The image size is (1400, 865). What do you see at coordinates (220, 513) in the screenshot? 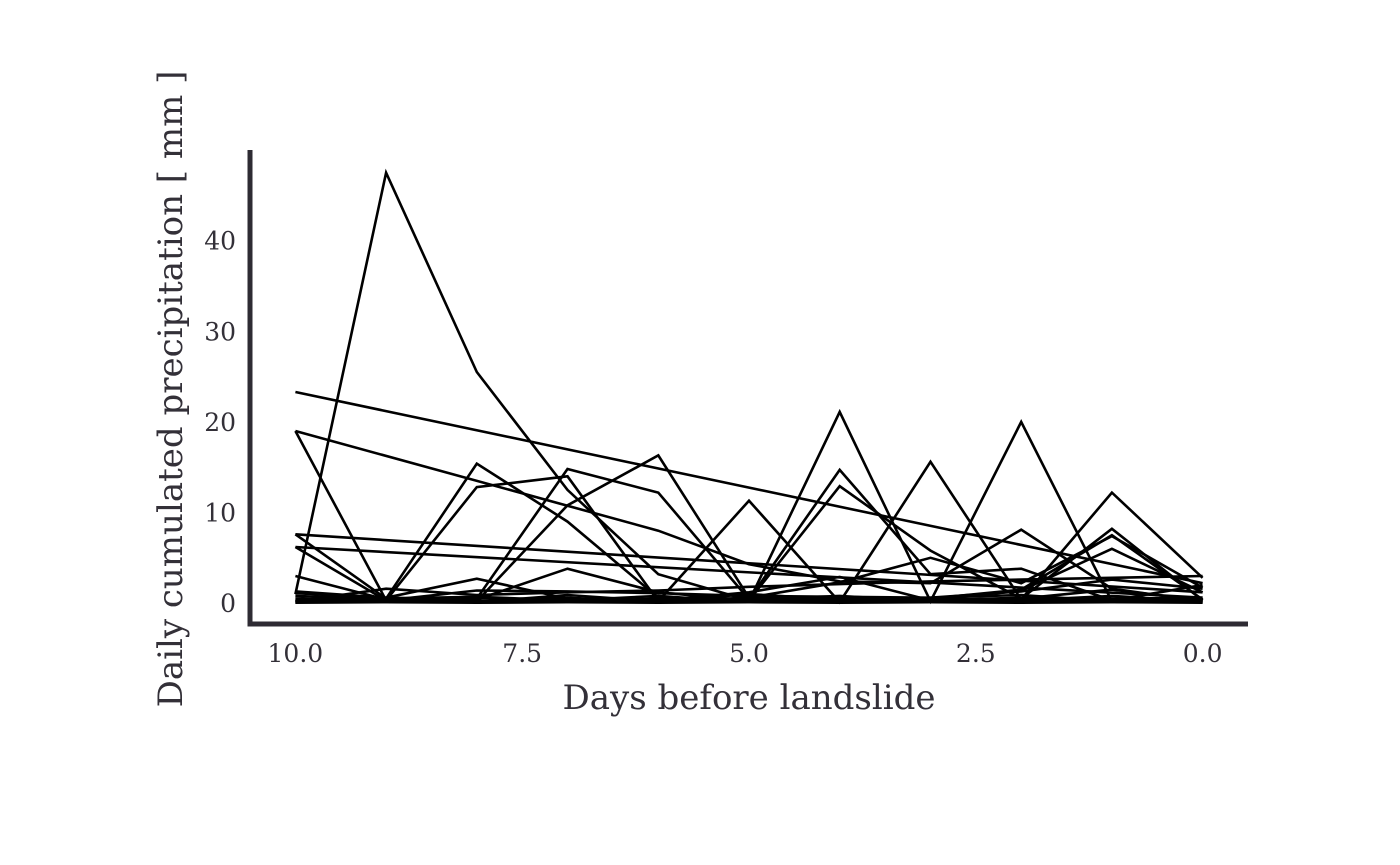
I see `y-tick-label: 10` at bounding box center [220, 513].